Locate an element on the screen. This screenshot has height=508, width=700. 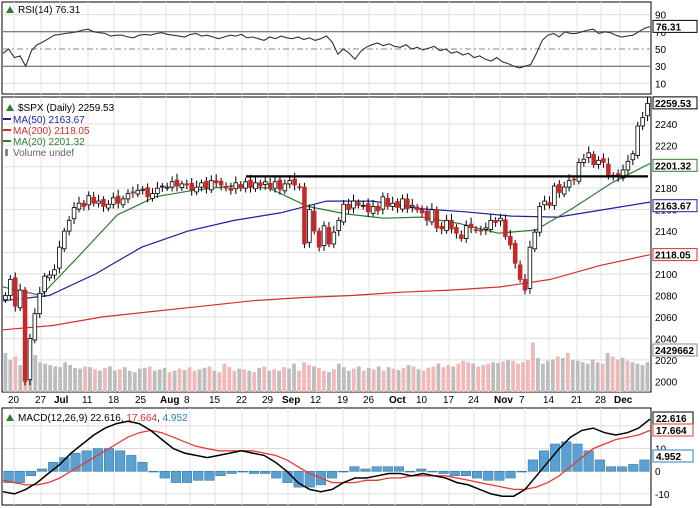
x-tick-label: 25 is located at coordinates (141, 400).